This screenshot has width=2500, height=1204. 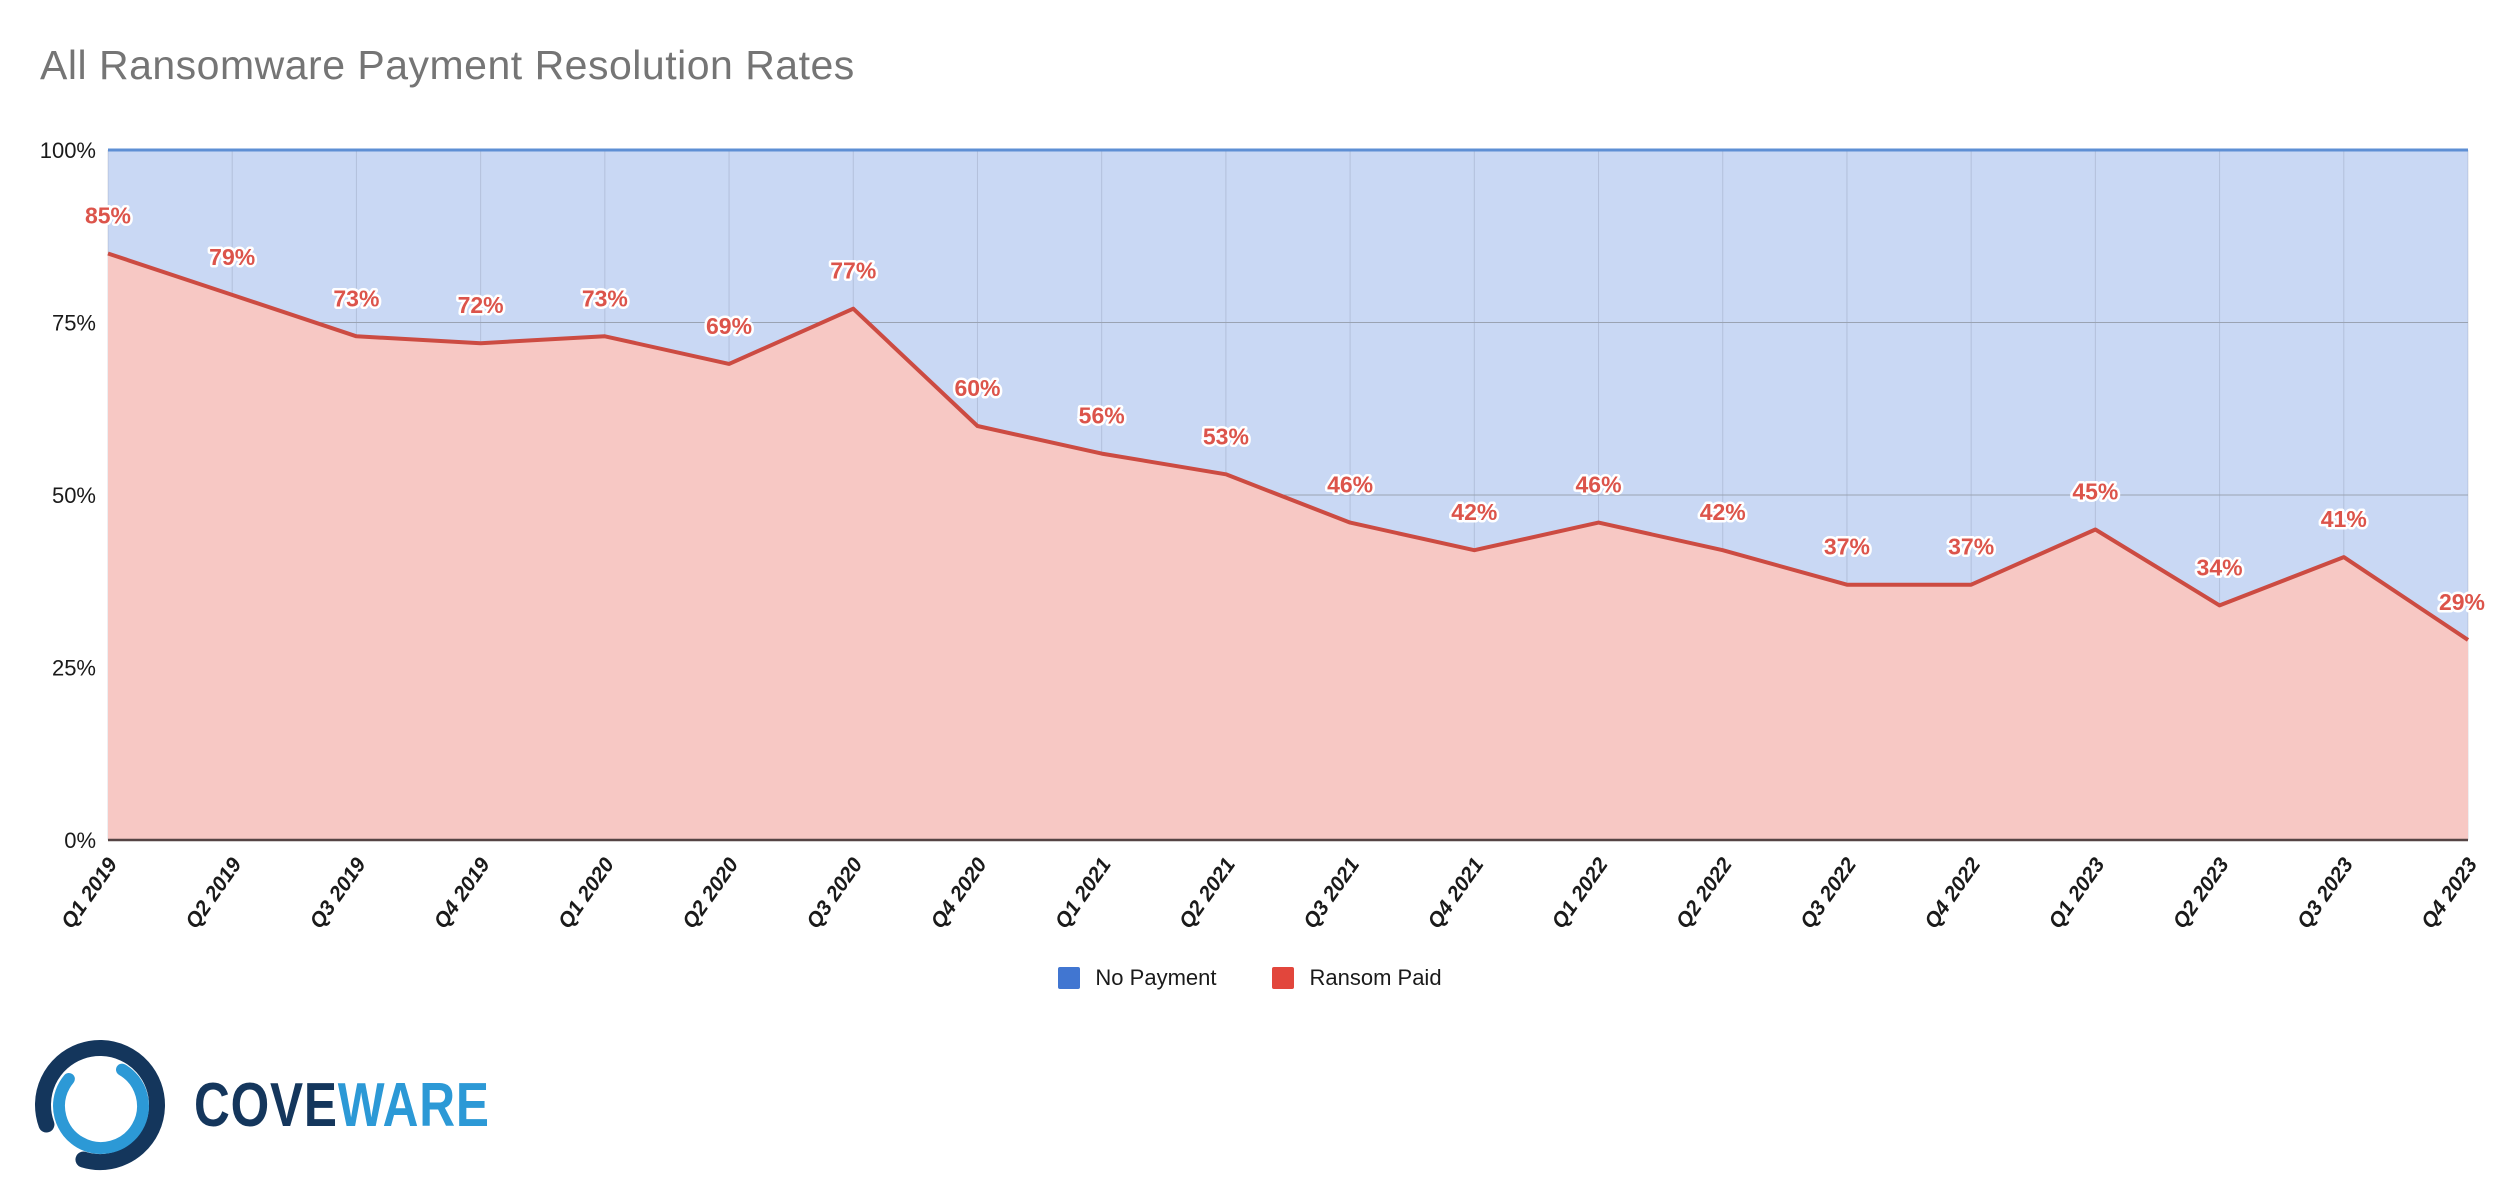 What do you see at coordinates (1207, 893) in the screenshot?
I see `x-axis-label: Q2 2021` at bounding box center [1207, 893].